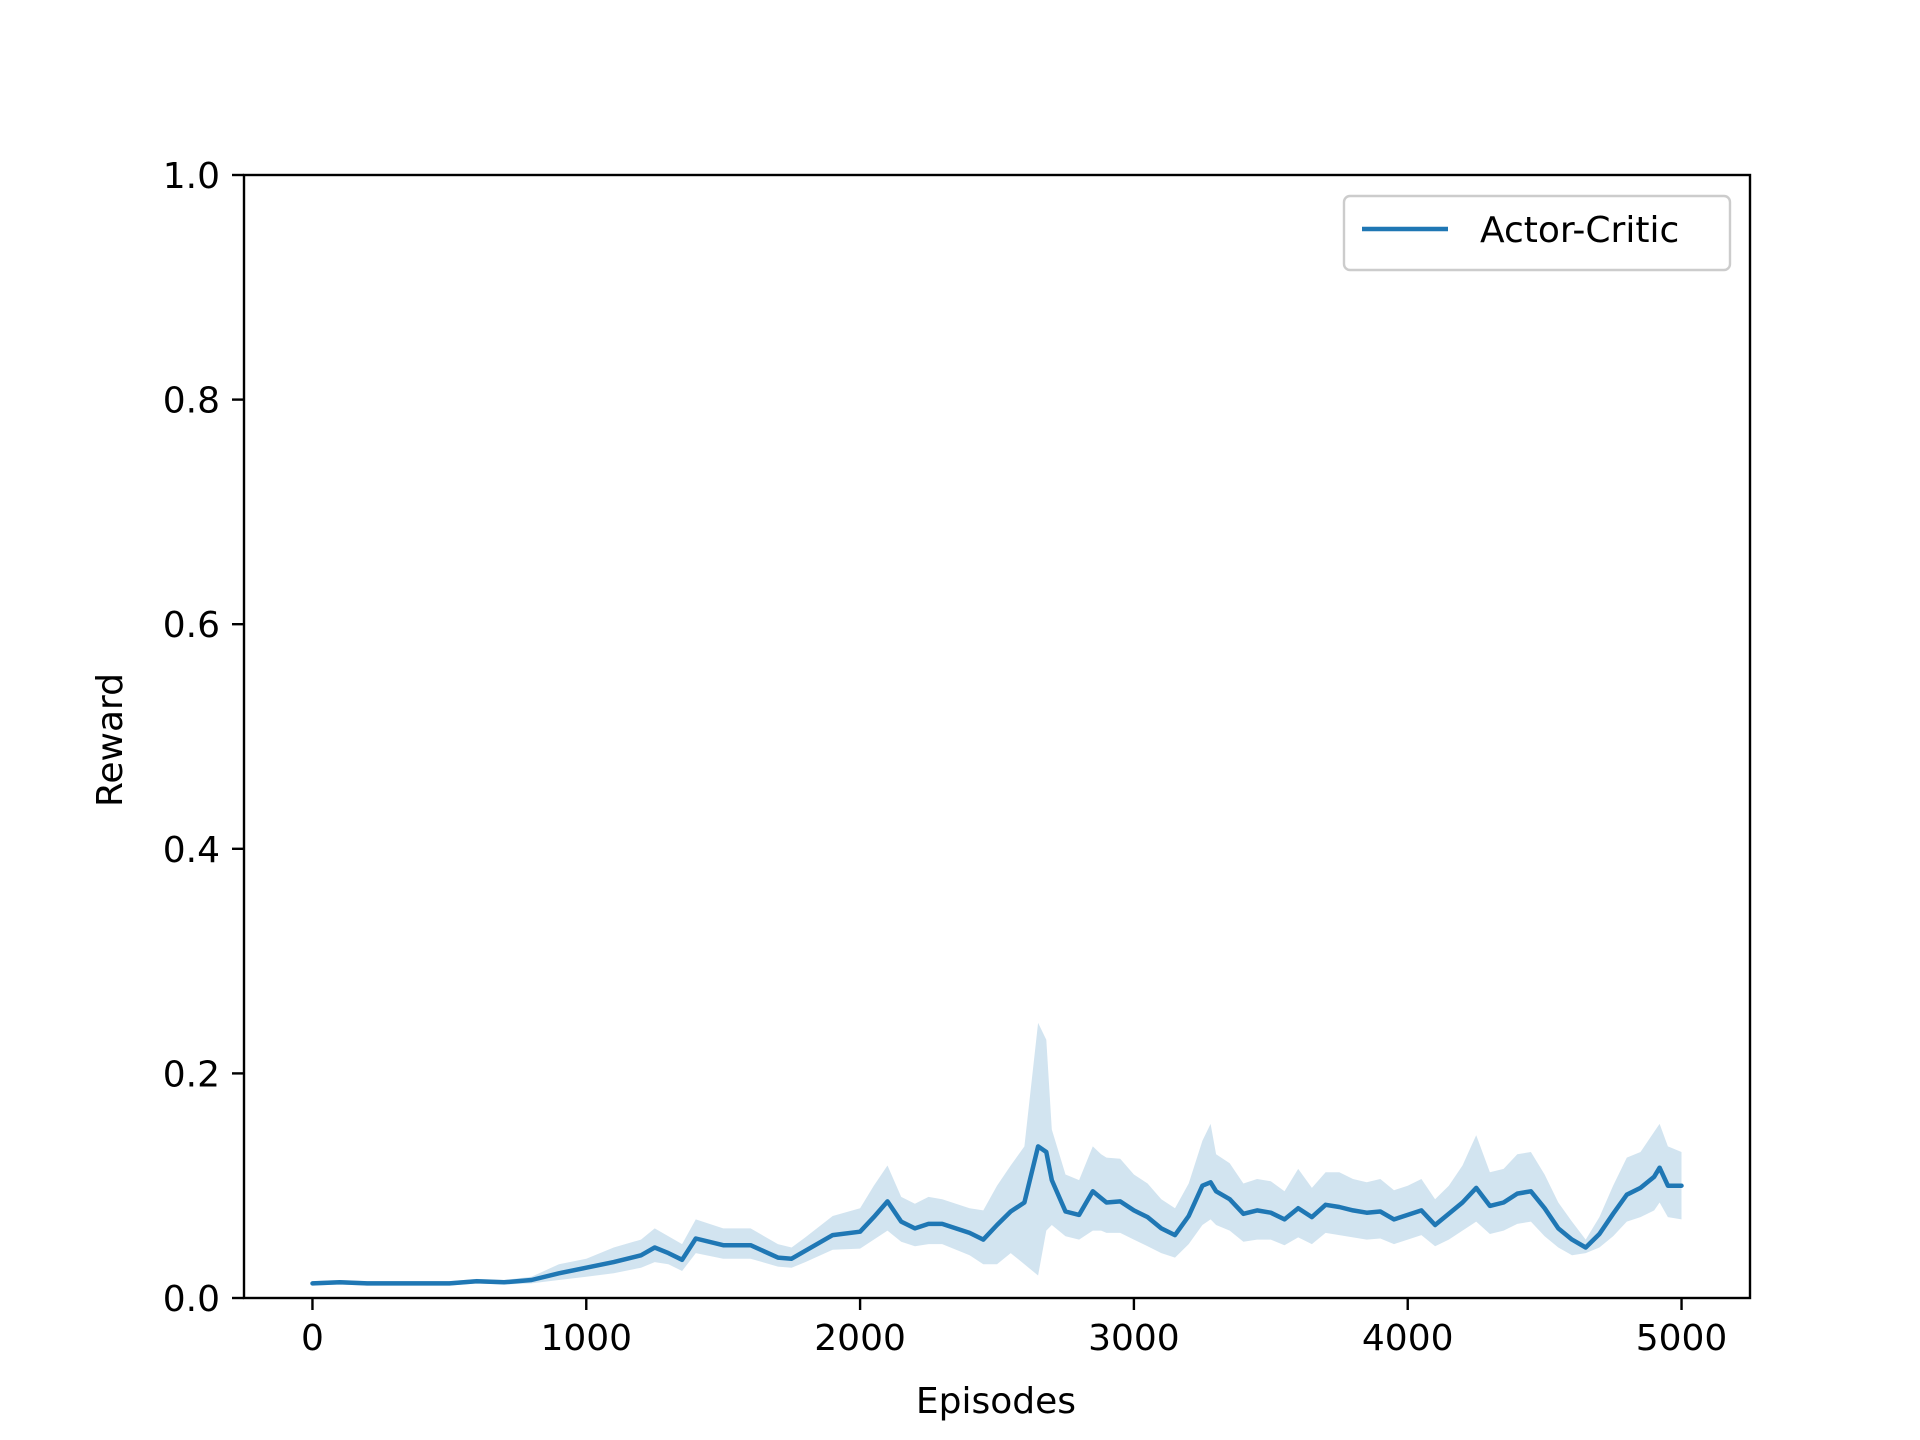 The image size is (1920, 1440). What do you see at coordinates (110, 740) in the screenshot?
I see `y-axis-label: Reward` at bounding box center [110, 740].